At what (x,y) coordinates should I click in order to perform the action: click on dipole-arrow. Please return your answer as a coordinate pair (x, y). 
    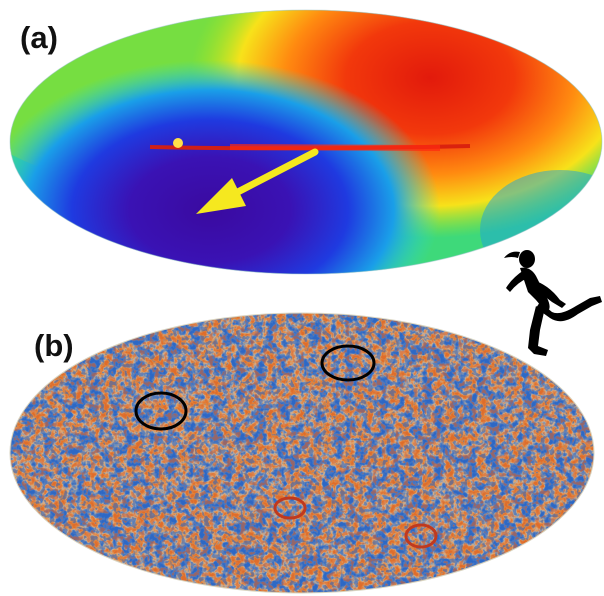
    Looking at the image, I should click on (257, 181).